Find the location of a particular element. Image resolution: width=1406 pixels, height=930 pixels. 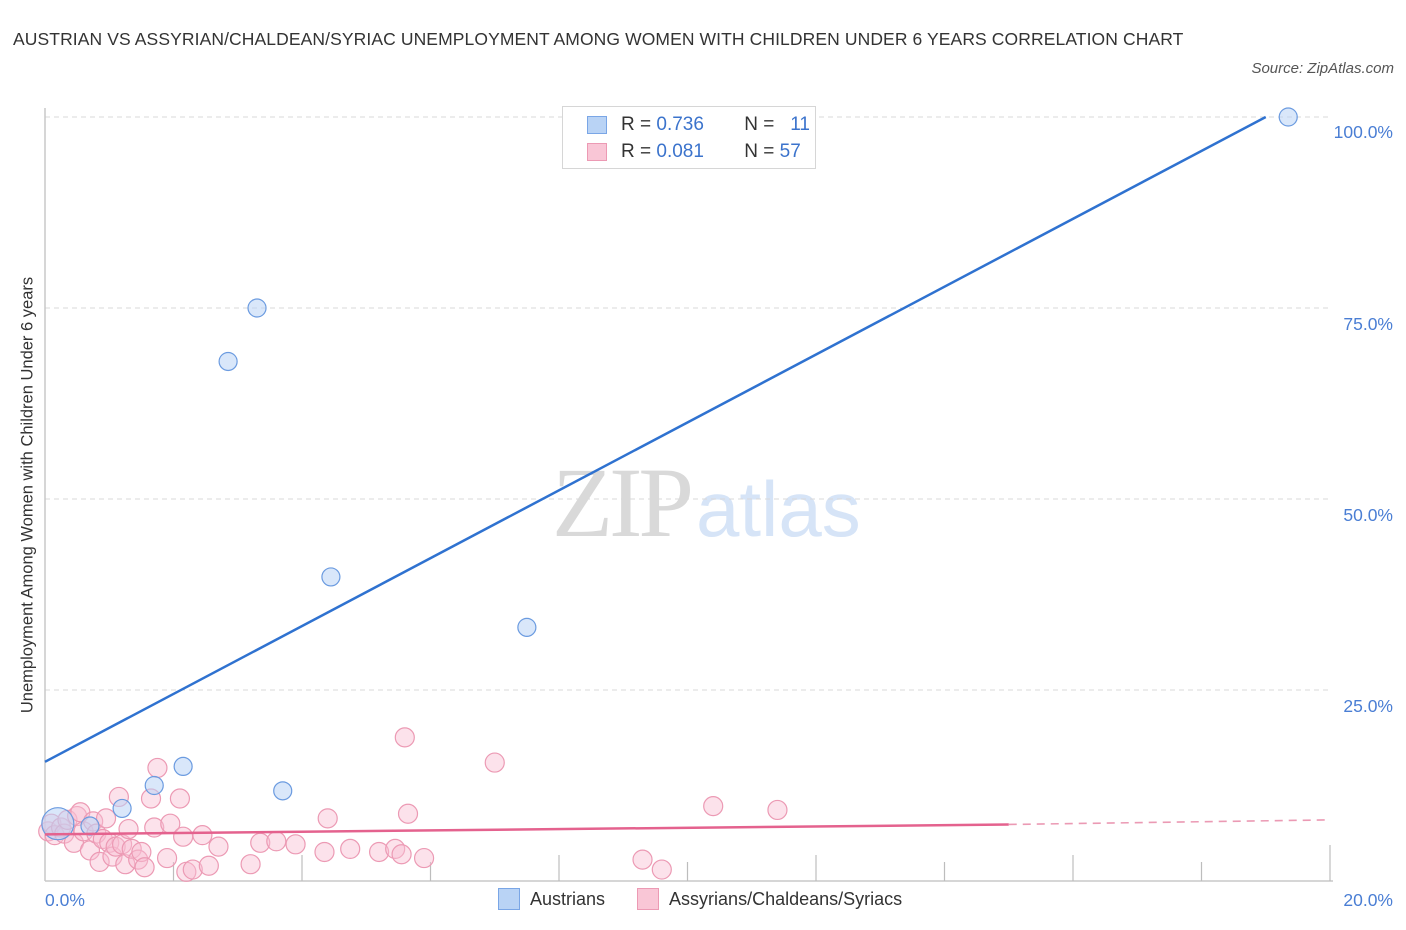

stats-legend: R = 0.736 N = 11 R = 0.081 N = 57 is located at coordinates (689, 137).